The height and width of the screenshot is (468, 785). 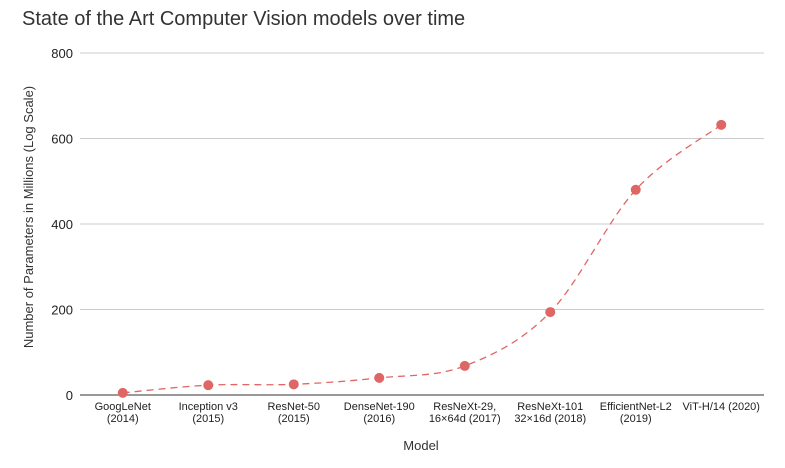 What do you see at coordinates (379, 407) in the screenshot?
I see `x-tick-label-line: DenseNet-190` at bounding box center [379, 407].